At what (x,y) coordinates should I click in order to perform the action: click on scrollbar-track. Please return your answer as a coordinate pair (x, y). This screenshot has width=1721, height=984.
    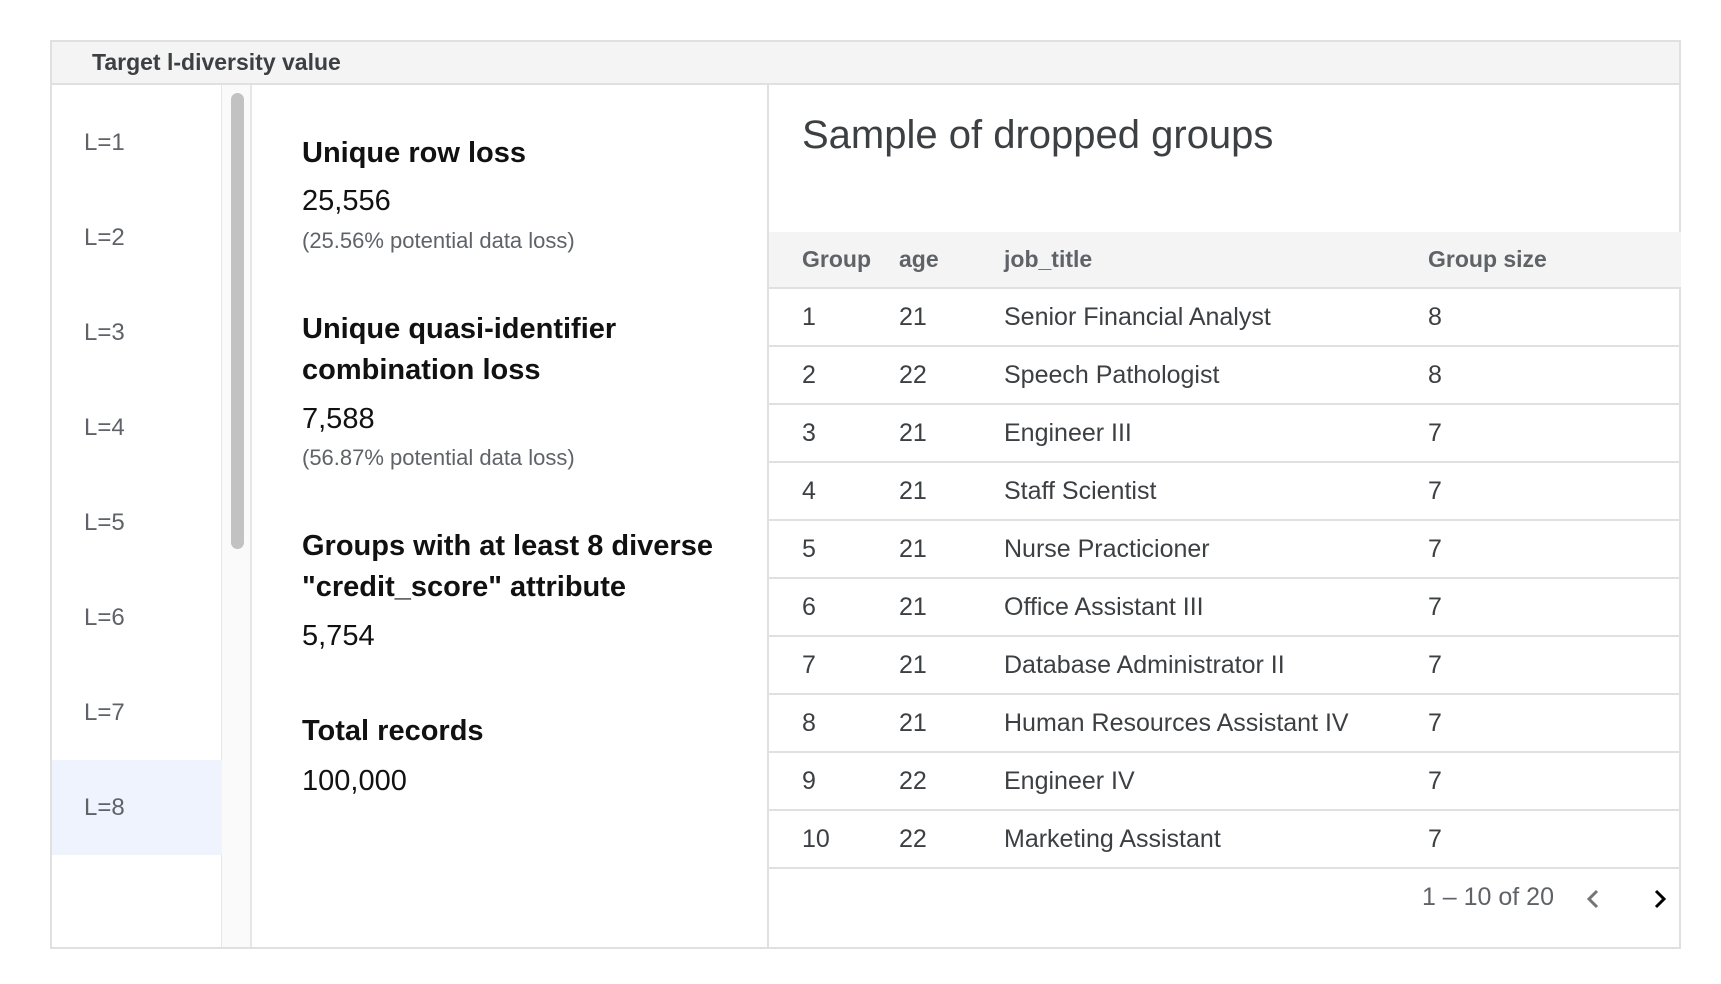
    Looking at the image, I should click on (237, 516).